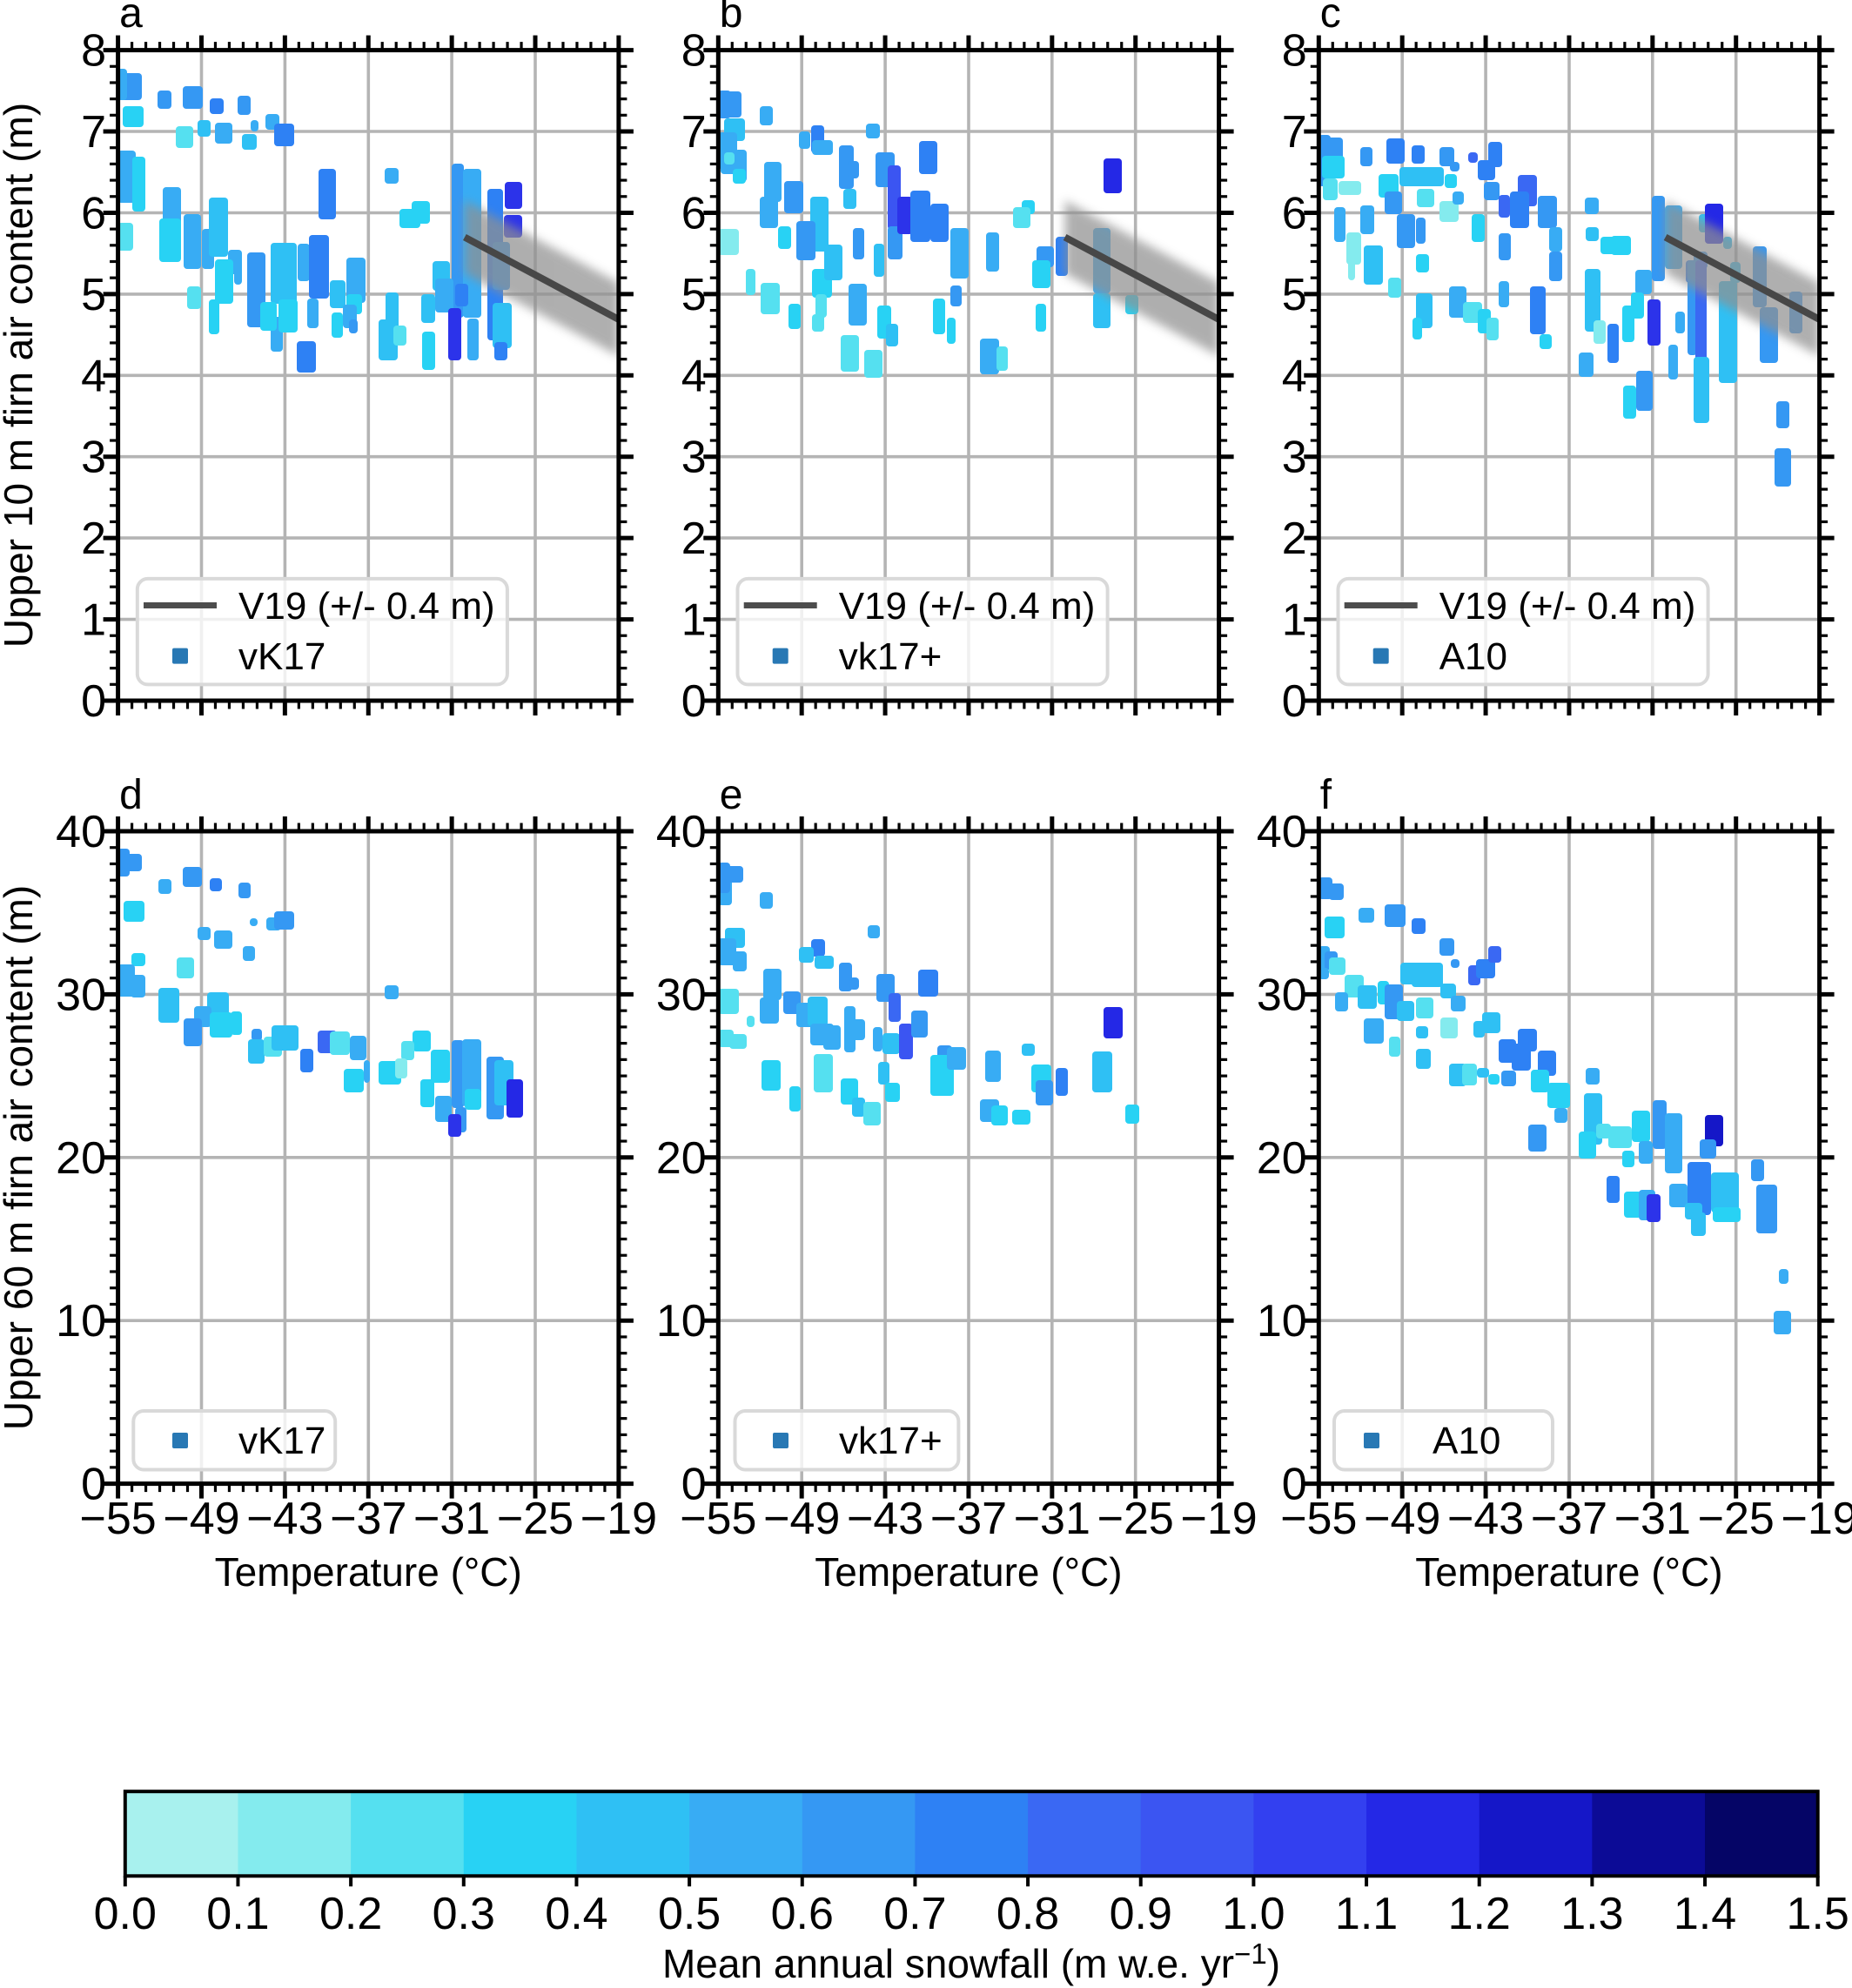 The image size is (1852, 1988). What do you see at coordinates (1141, 1914) in the screenshot?
I see `svg-text: 0.9` at bounding box center [1141, 1914].